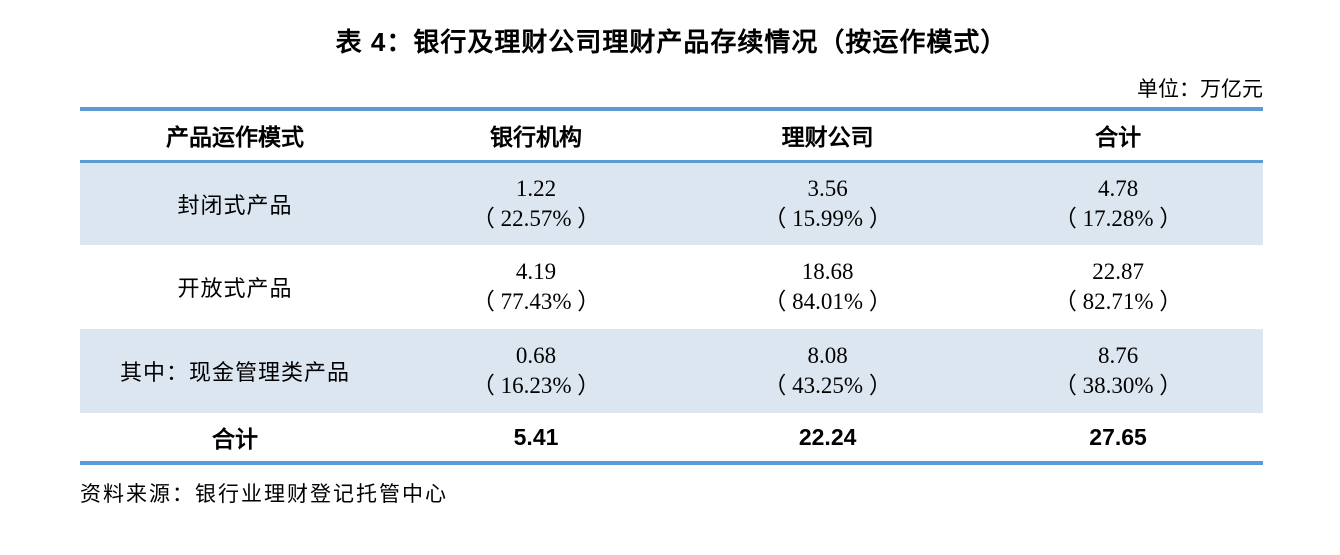 The image size is (1340, 555). What do you see at coordinates (536, 188) in the screenshot?
I see `cell-value: 1.22` at bounding box center [536, 188].